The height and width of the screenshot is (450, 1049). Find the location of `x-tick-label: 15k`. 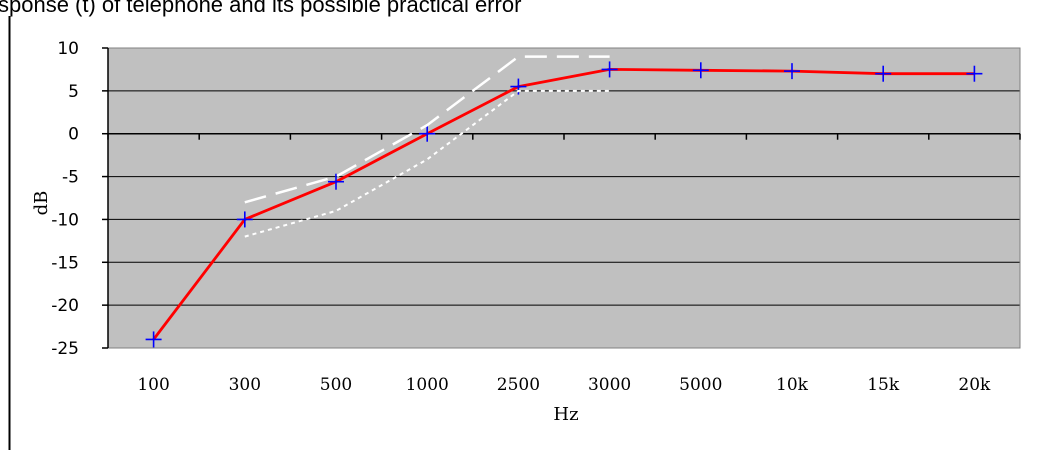

x-tick-label: 15k is located at coordinates (883, 385).